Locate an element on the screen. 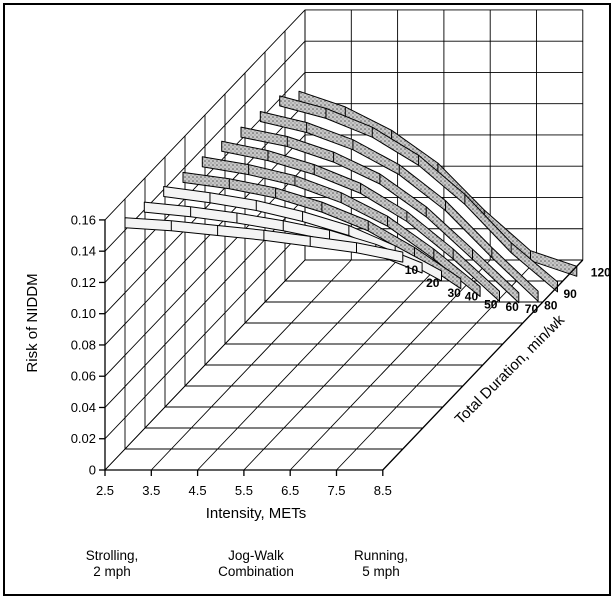 The width and height of the screenshot is (614, 599). series-label-120: 120 is located at coordinates (601, 272).